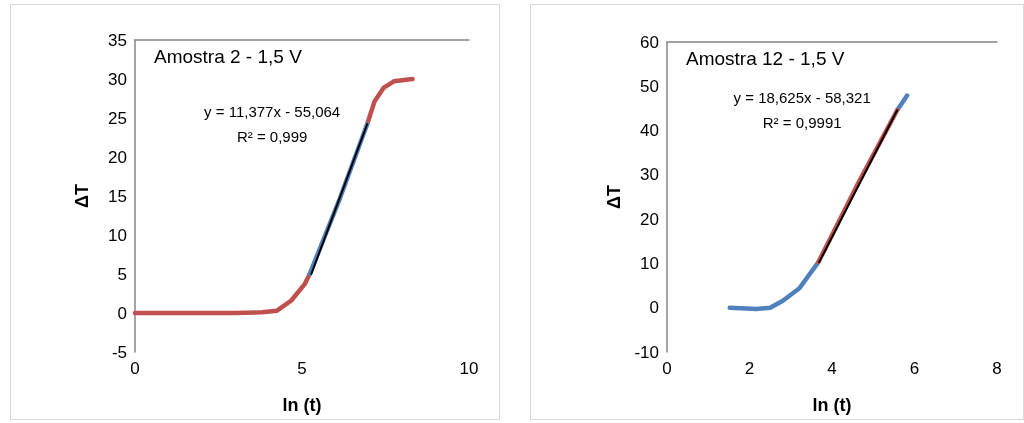 This screenshot has height=423, width=1024. What do you see at coordinates (802, 98) in the screenshot?
I see `annotation: y = 18,625x - 58,321` at bounding box center [802, 98].